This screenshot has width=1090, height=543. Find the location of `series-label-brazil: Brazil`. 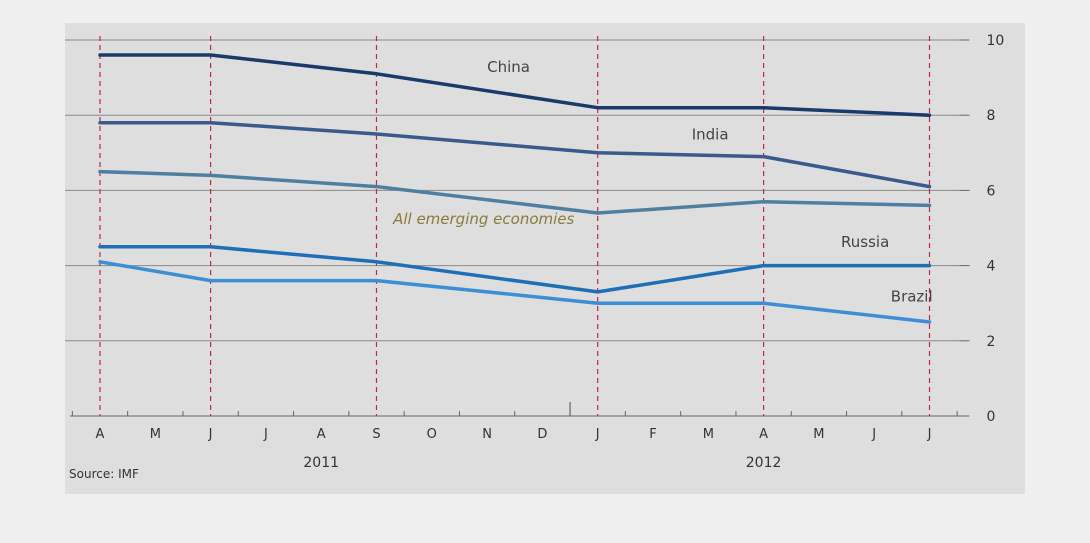

series-label-brazil: Brazil is located at coordinates (912, 296).